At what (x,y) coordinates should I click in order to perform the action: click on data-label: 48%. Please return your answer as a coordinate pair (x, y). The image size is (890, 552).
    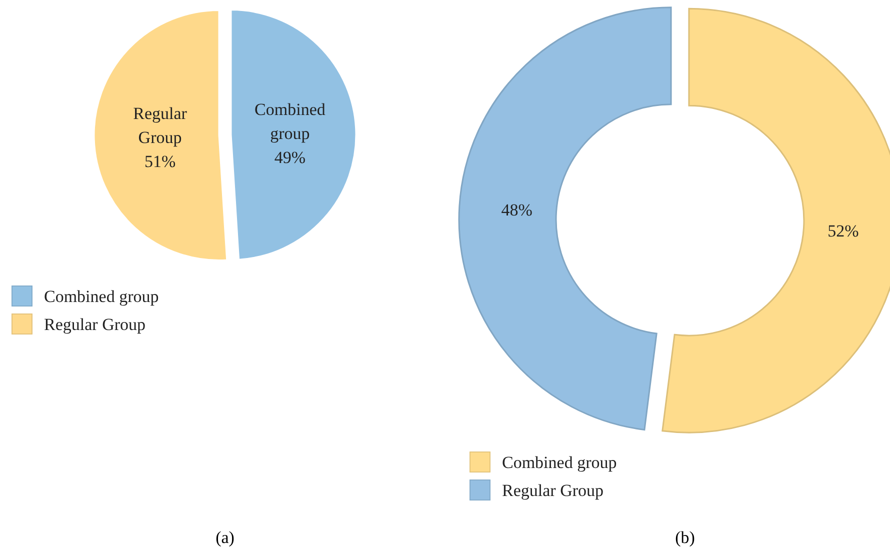
    Looking at the image, I should click on (516, 210).